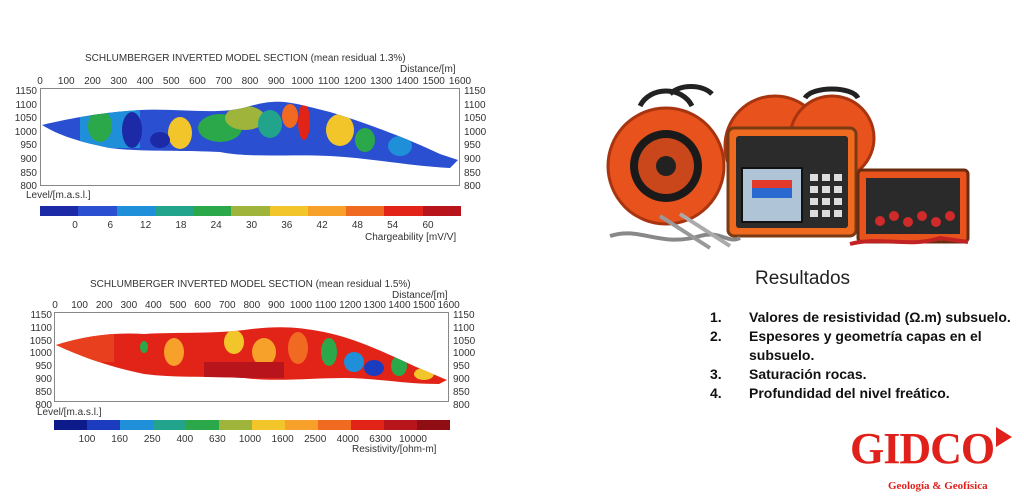 The width and height of the screenshot is (1024, 501). I want to click on x-tick-label: 800, so click(252, 305).